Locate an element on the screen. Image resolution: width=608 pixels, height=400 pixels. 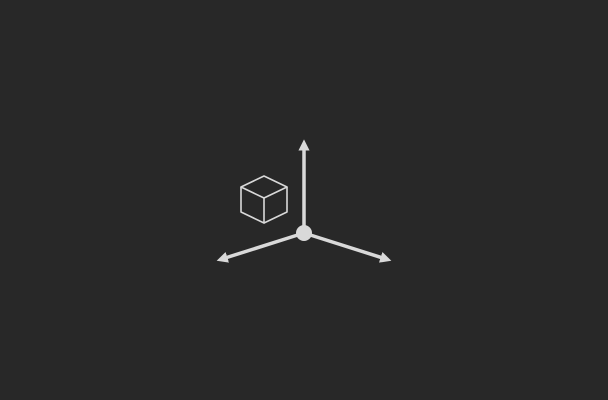
transform-gizmo-icon is located at coordinates (304, 201).